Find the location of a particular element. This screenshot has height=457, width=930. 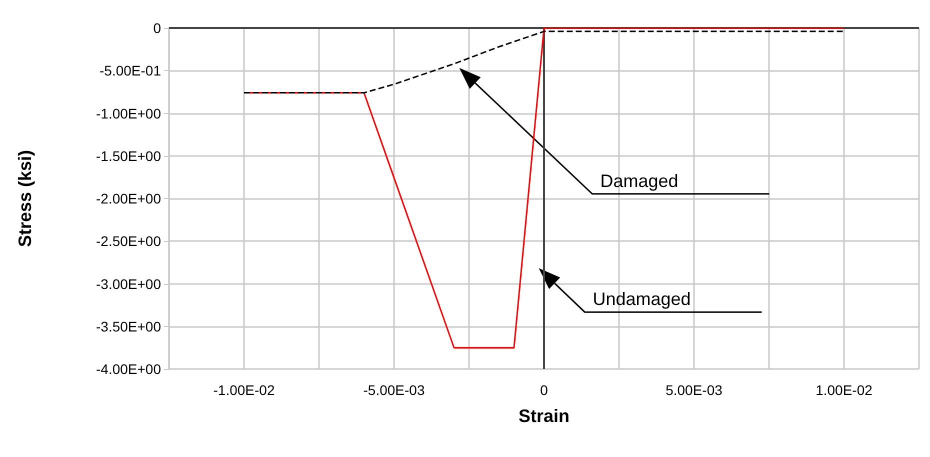

x-tick-label: 5.00E-03 is located at coordinates (694, 390).